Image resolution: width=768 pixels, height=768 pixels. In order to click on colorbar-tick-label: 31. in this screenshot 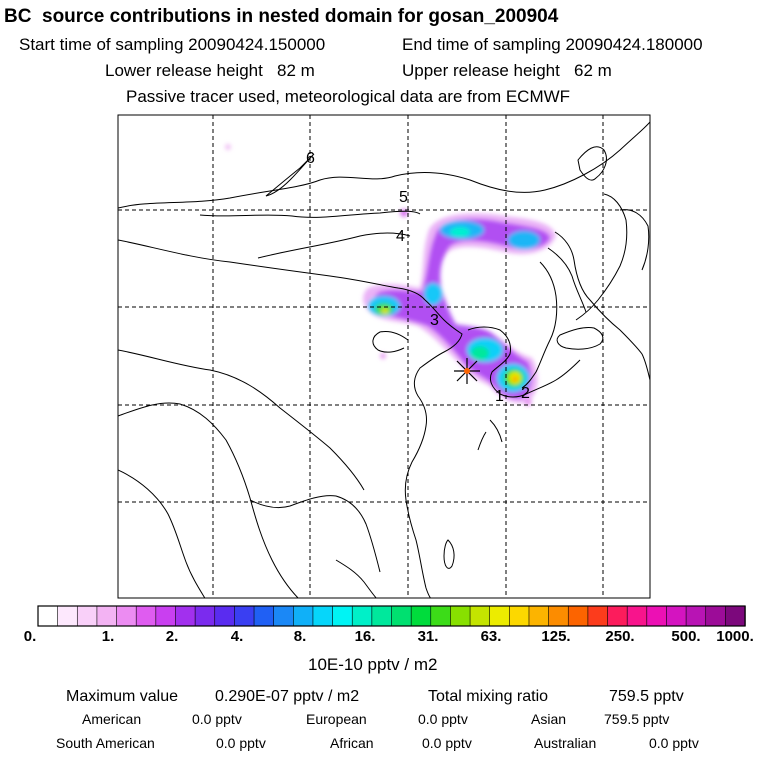, I will do `click(428, 636)`.